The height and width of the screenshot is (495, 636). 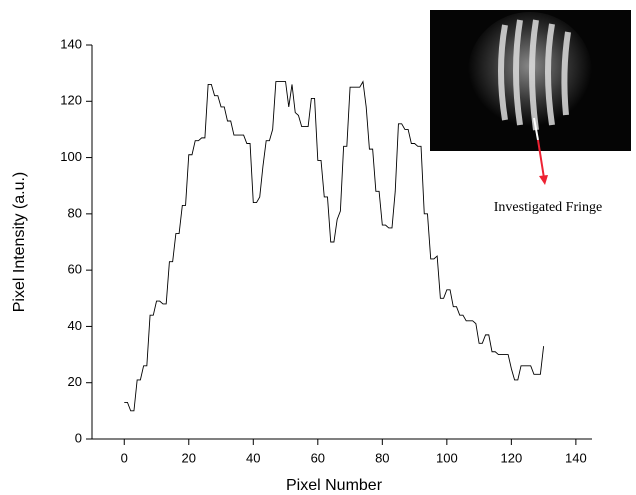 What do you see at coordinates (71, 100) in the screenshot?
I see `y-tick-label: 120` at bounding box center [71, 100].